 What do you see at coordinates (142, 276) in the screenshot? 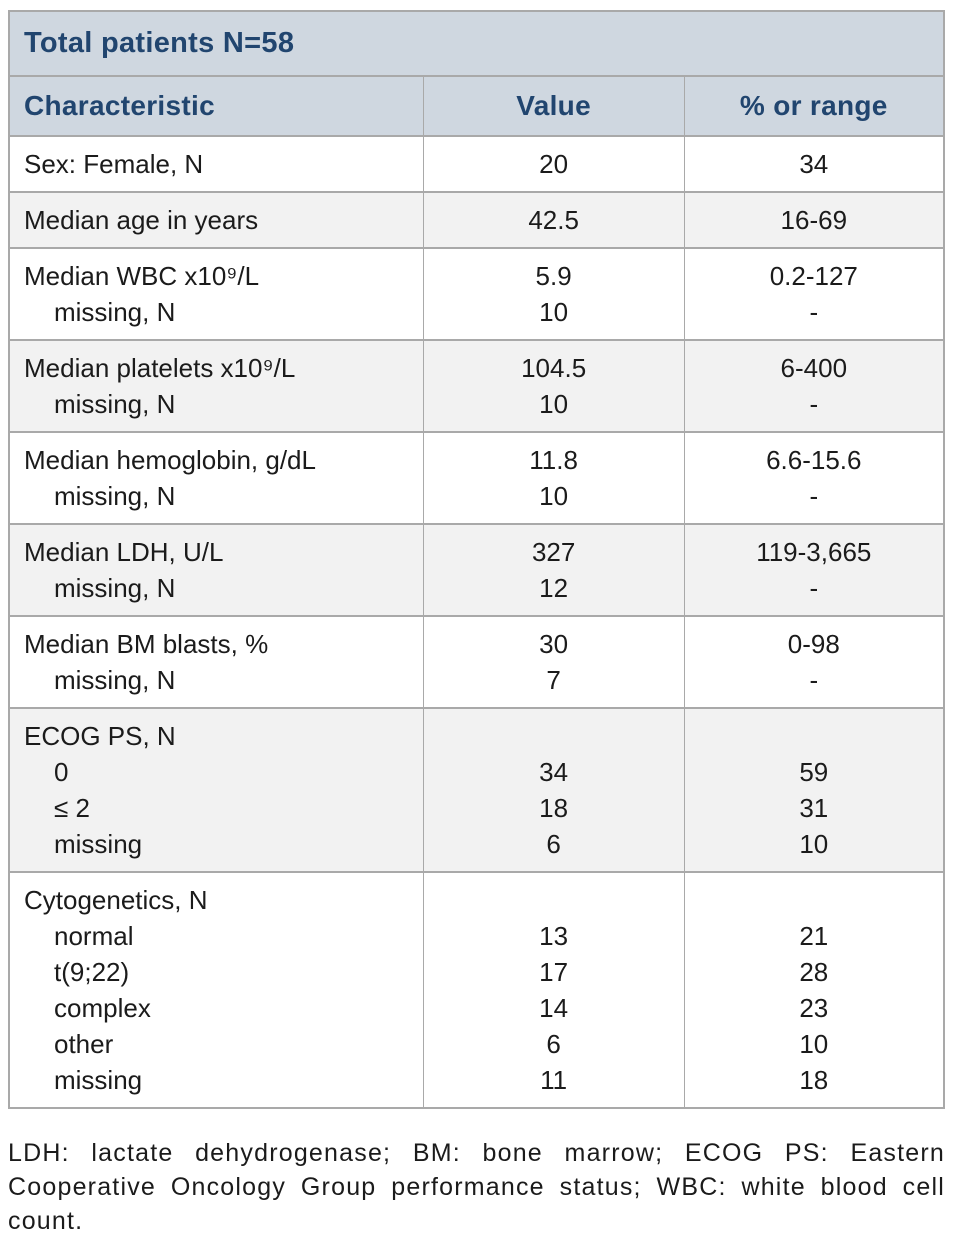
I see `row-label: Median WBC x10⁹/L` at bounding box center [142, 276].